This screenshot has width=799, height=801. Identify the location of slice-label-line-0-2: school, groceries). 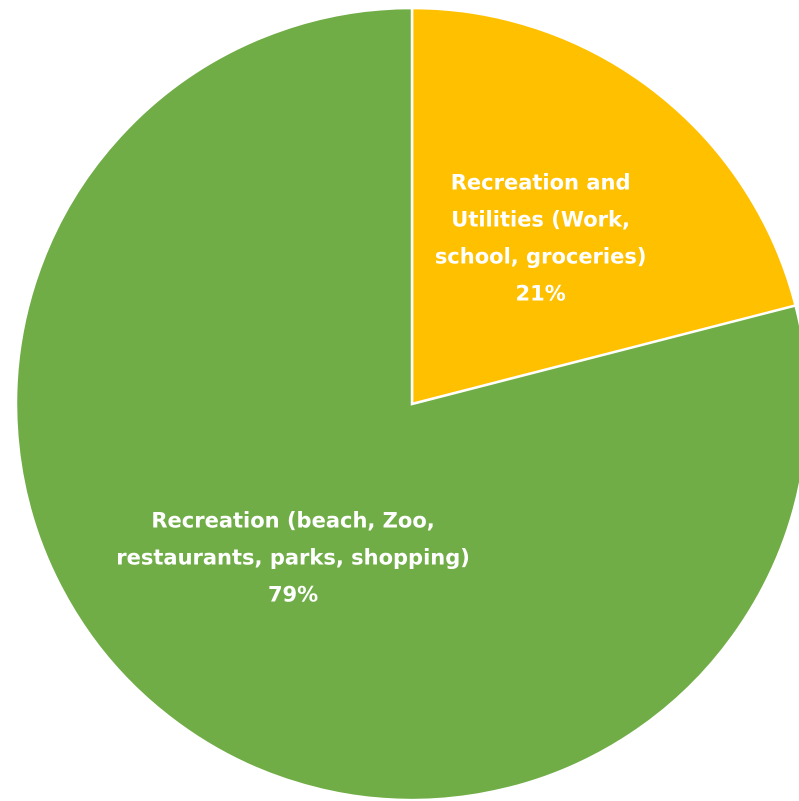
(541, 257).